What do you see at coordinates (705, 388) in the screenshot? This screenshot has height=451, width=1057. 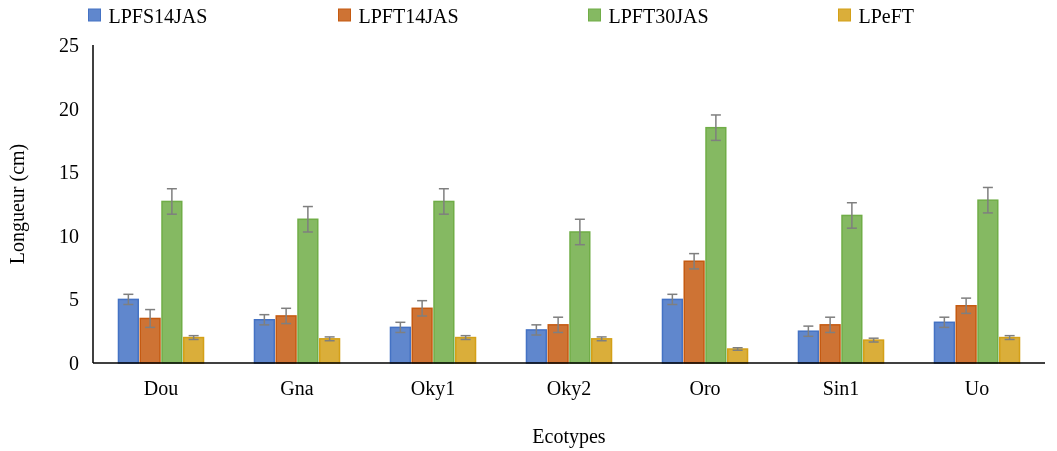 I see `x-tick-label: Oro` at bounding box center [705, 388].